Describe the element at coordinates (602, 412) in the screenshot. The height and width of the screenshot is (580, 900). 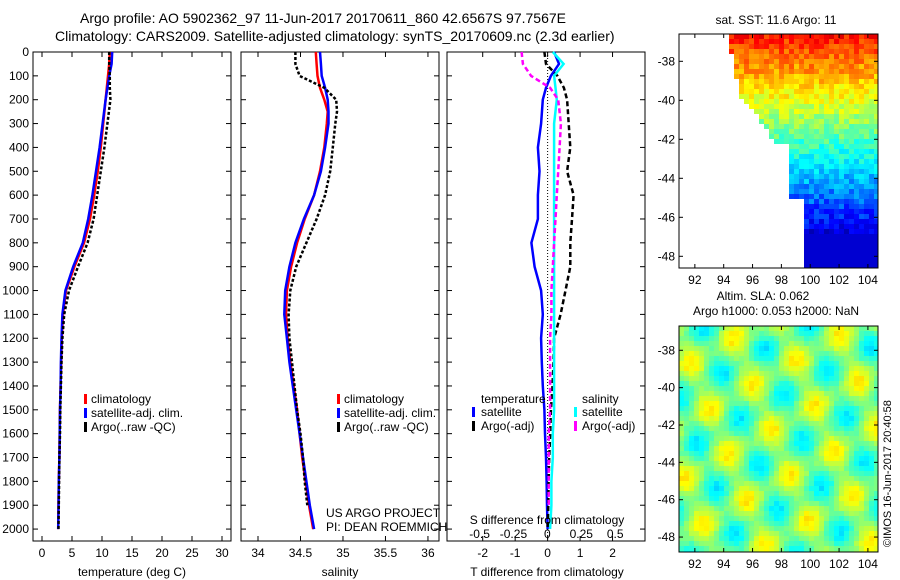
I see `legend-s-satellite: satellite` at that location.